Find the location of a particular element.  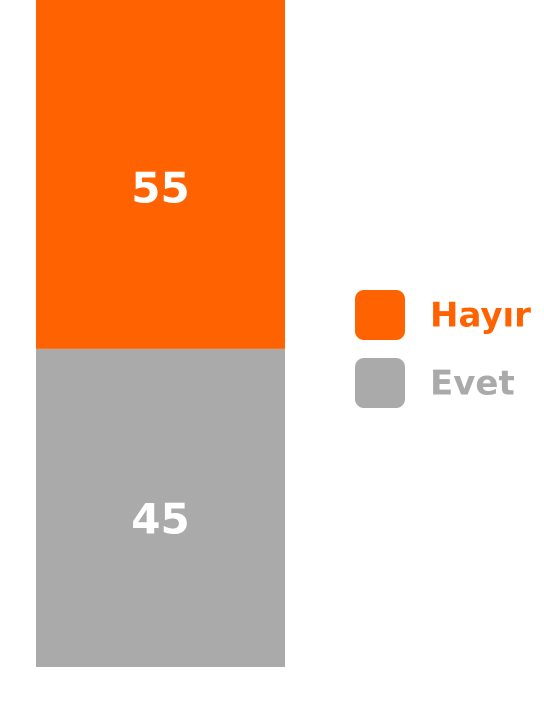

legend-label: Evet is located at coordinates (472, 384).